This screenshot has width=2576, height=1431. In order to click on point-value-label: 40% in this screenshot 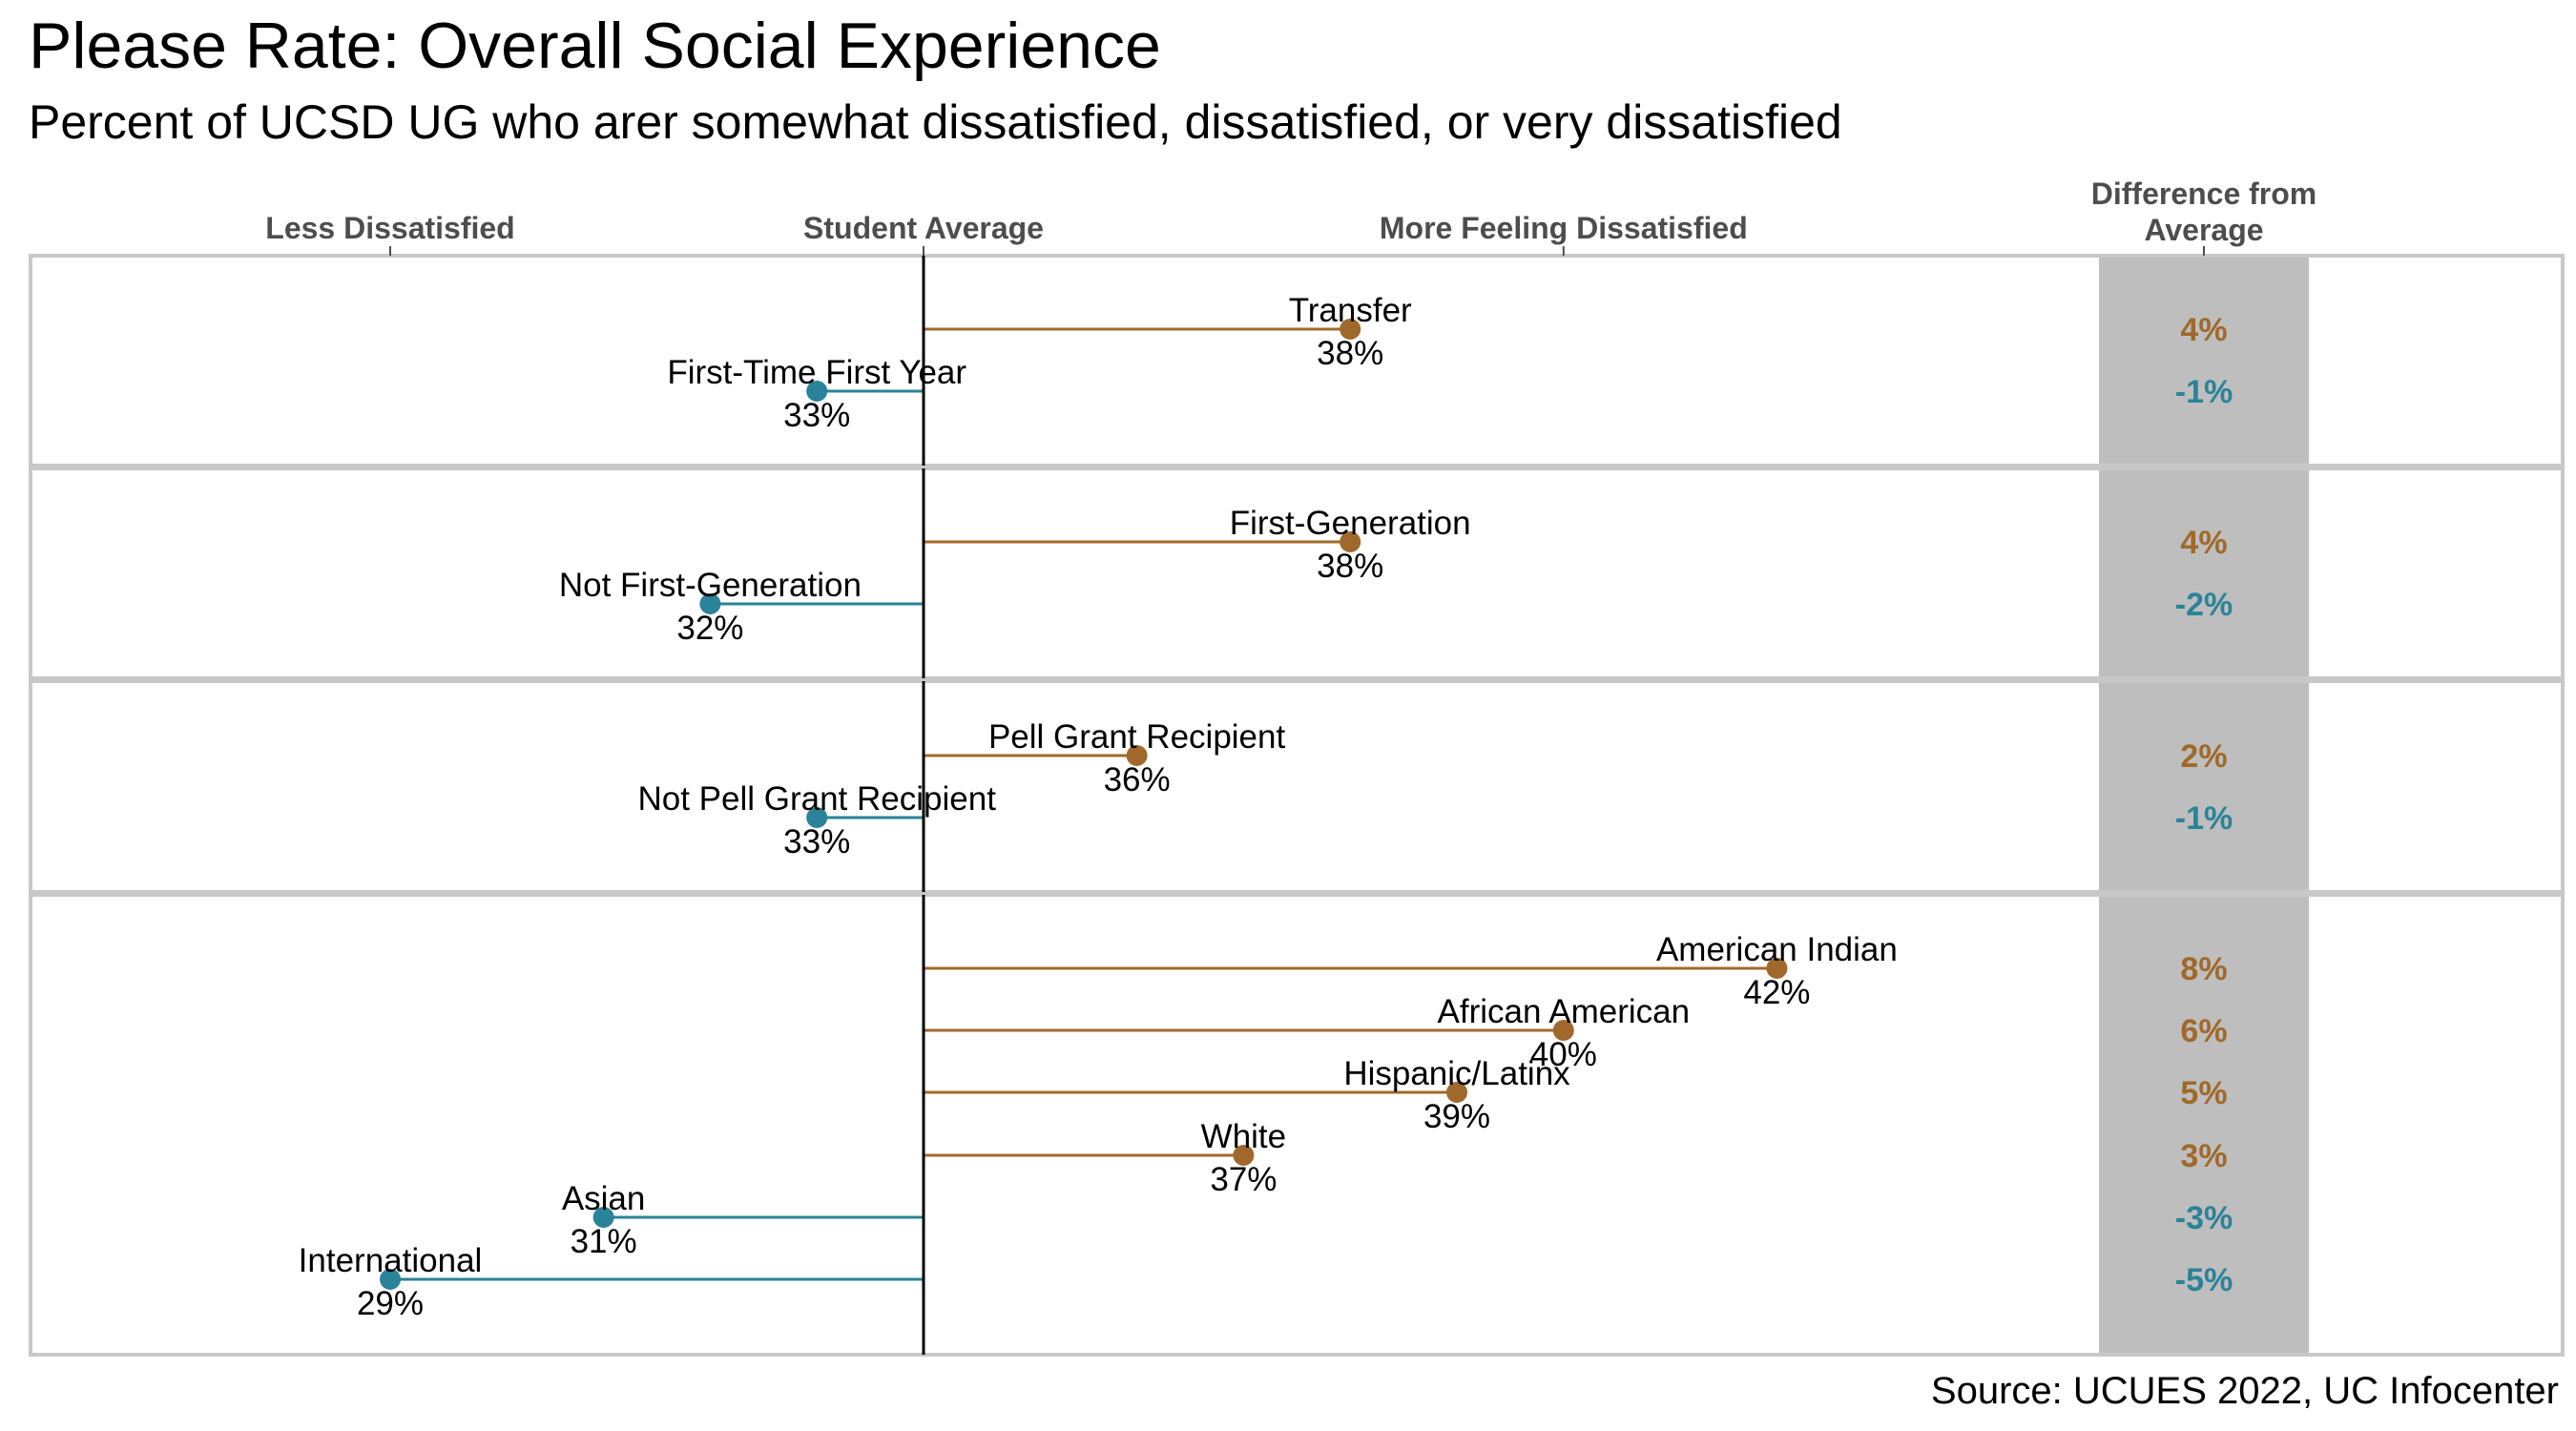, I will do `click(1563, 1054)`.